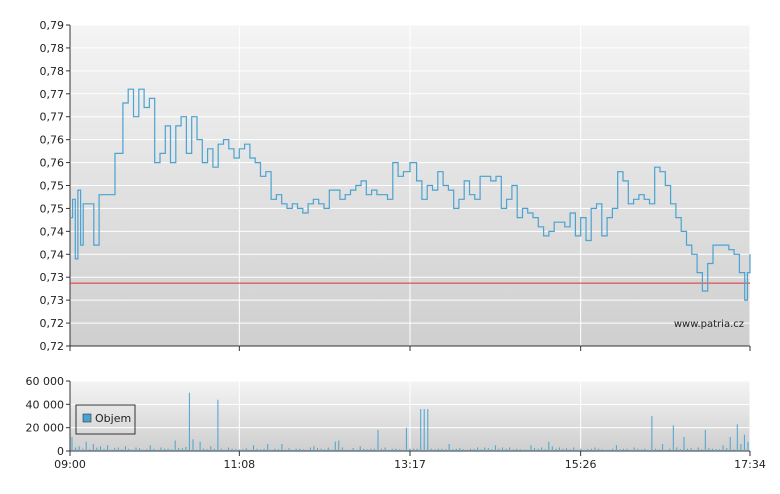 This screenshot has width=780, height=494. I want to click on volume-y-ticks: 60 000 40 000 20 000 0, so click(48, 416).